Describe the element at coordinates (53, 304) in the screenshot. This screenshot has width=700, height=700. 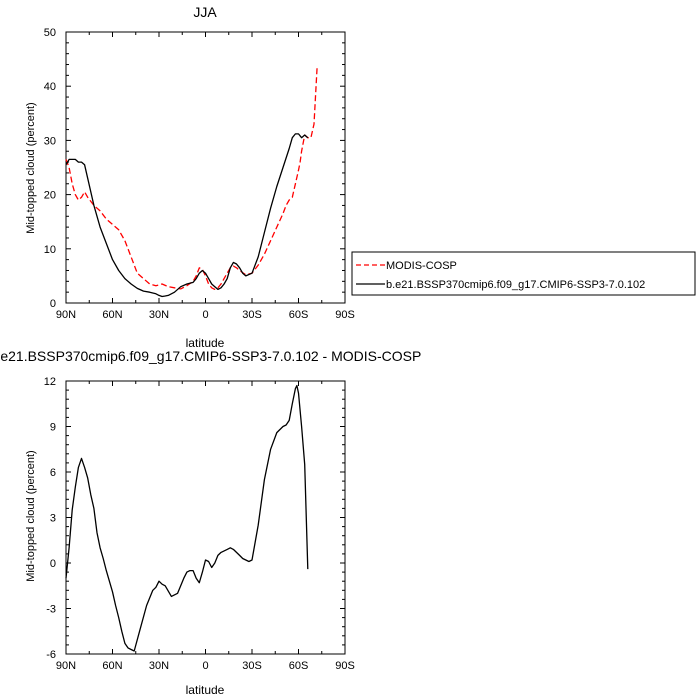
I see `top-y-tick-label: 0` at that location.